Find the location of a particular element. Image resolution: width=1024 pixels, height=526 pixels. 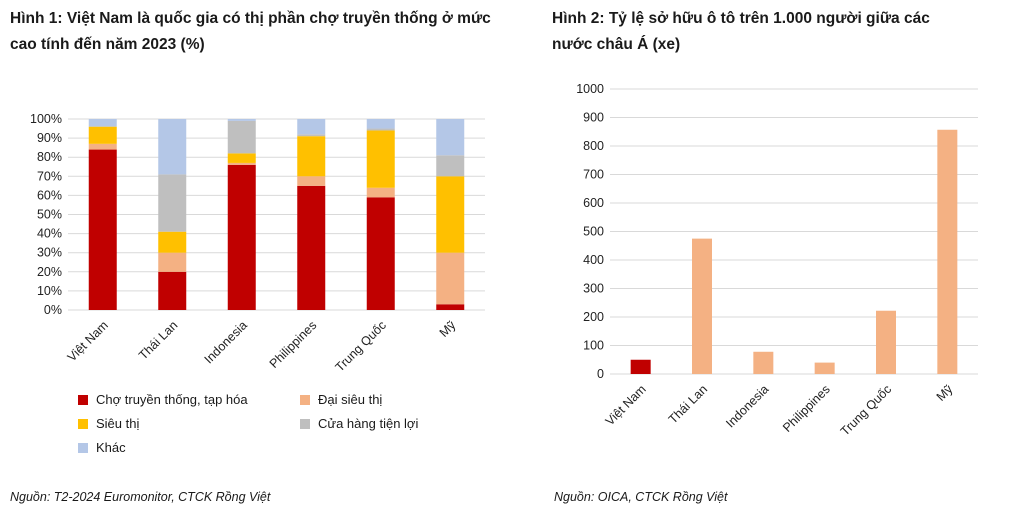

legend-item: Siêu thị is located at coordinates (108, 423).